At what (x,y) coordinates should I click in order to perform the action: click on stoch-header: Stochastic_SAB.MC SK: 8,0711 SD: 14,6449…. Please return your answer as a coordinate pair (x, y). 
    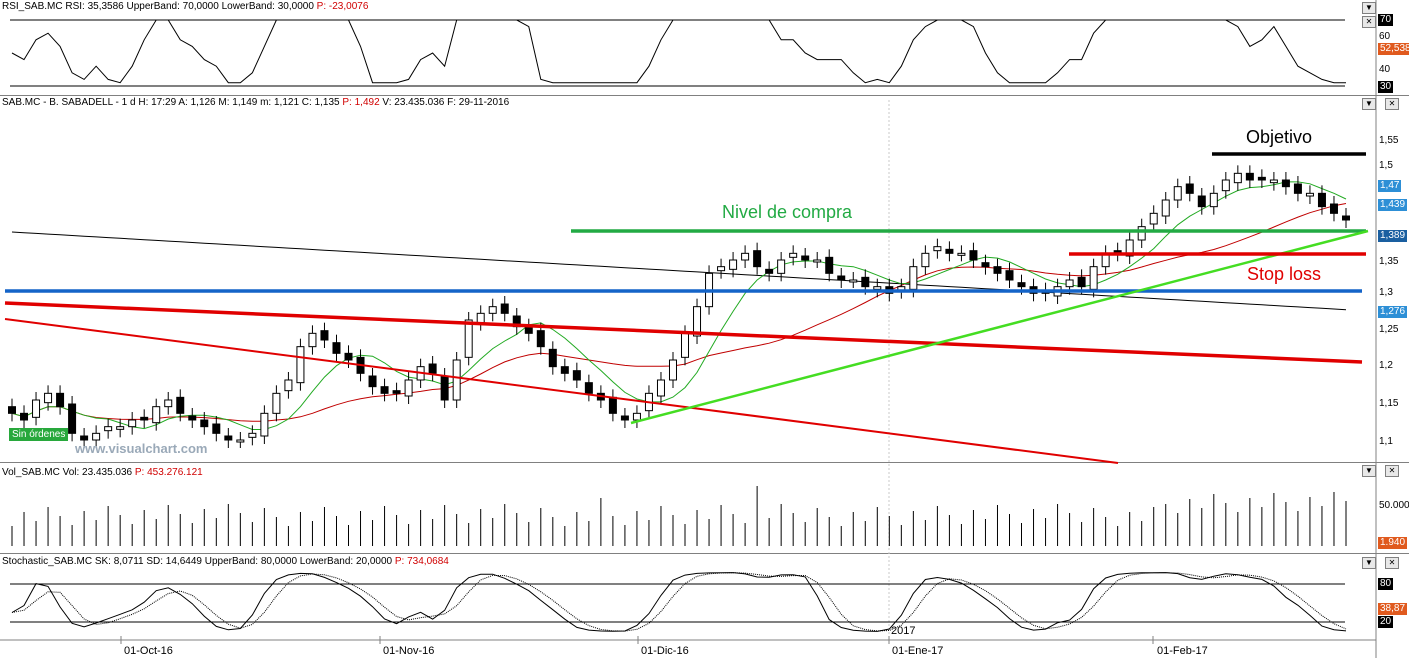
    Looking at the image, I should click on (225, 561).